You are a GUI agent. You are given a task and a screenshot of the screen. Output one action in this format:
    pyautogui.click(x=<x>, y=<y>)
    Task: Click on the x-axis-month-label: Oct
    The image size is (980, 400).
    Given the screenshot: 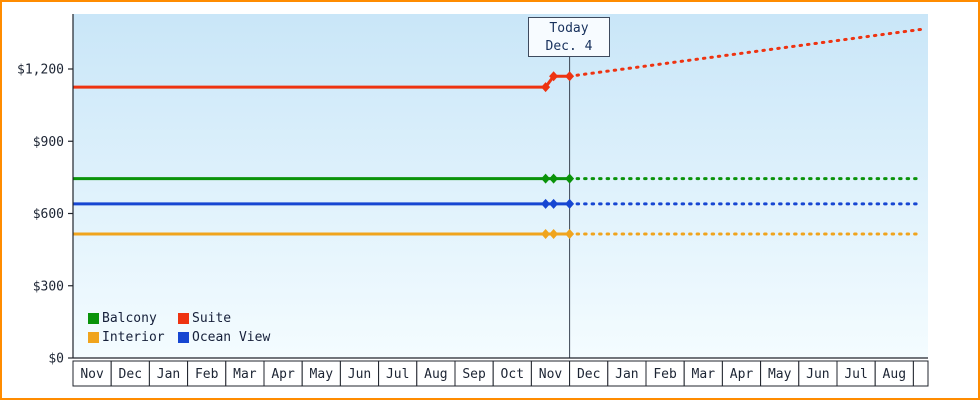 What is the action you would take?
    pyautogui.click(x=512, y=374)
    